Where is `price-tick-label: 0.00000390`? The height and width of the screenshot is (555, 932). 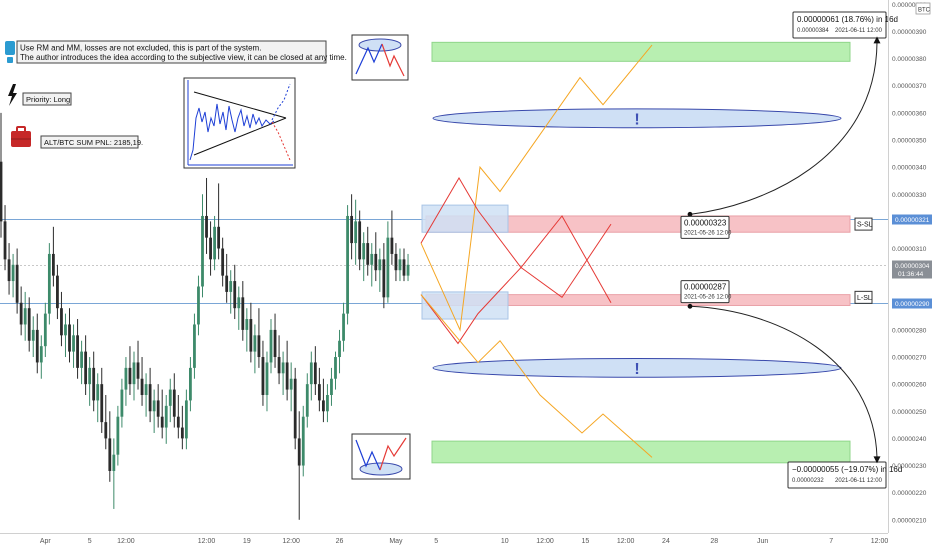 price-tick-label: 0.00000390 is located at coordinates (909, 32).